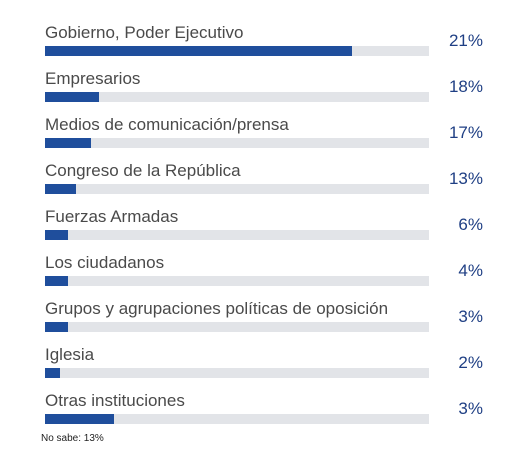 Image resolution: width=511 pixels, height=461 pixels. Describe the element at coordinates (70, 354) in the screenshot. I see `category-label: Iglesia` at that location.